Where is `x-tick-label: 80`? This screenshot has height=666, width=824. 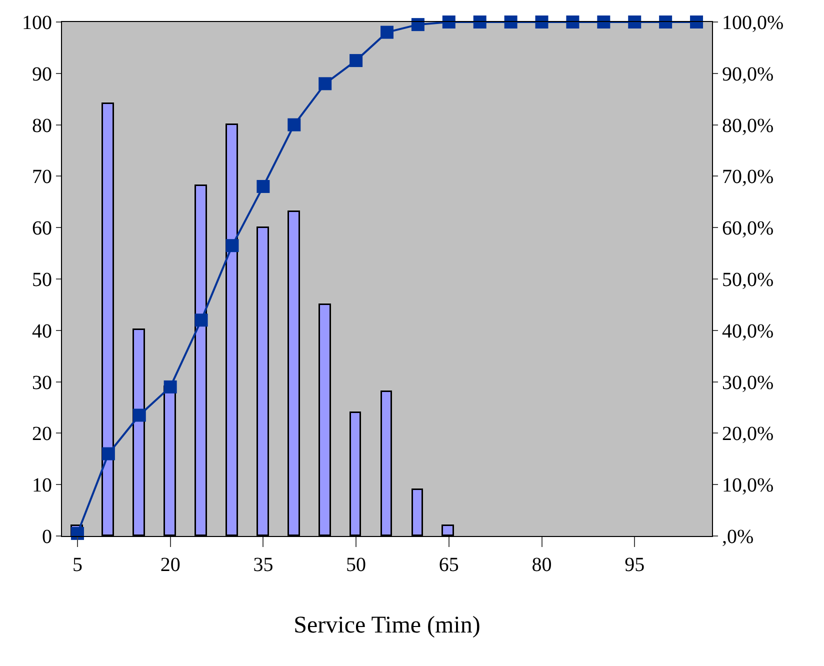 x-tick-label: 80 is located at coordinates (542, 565).